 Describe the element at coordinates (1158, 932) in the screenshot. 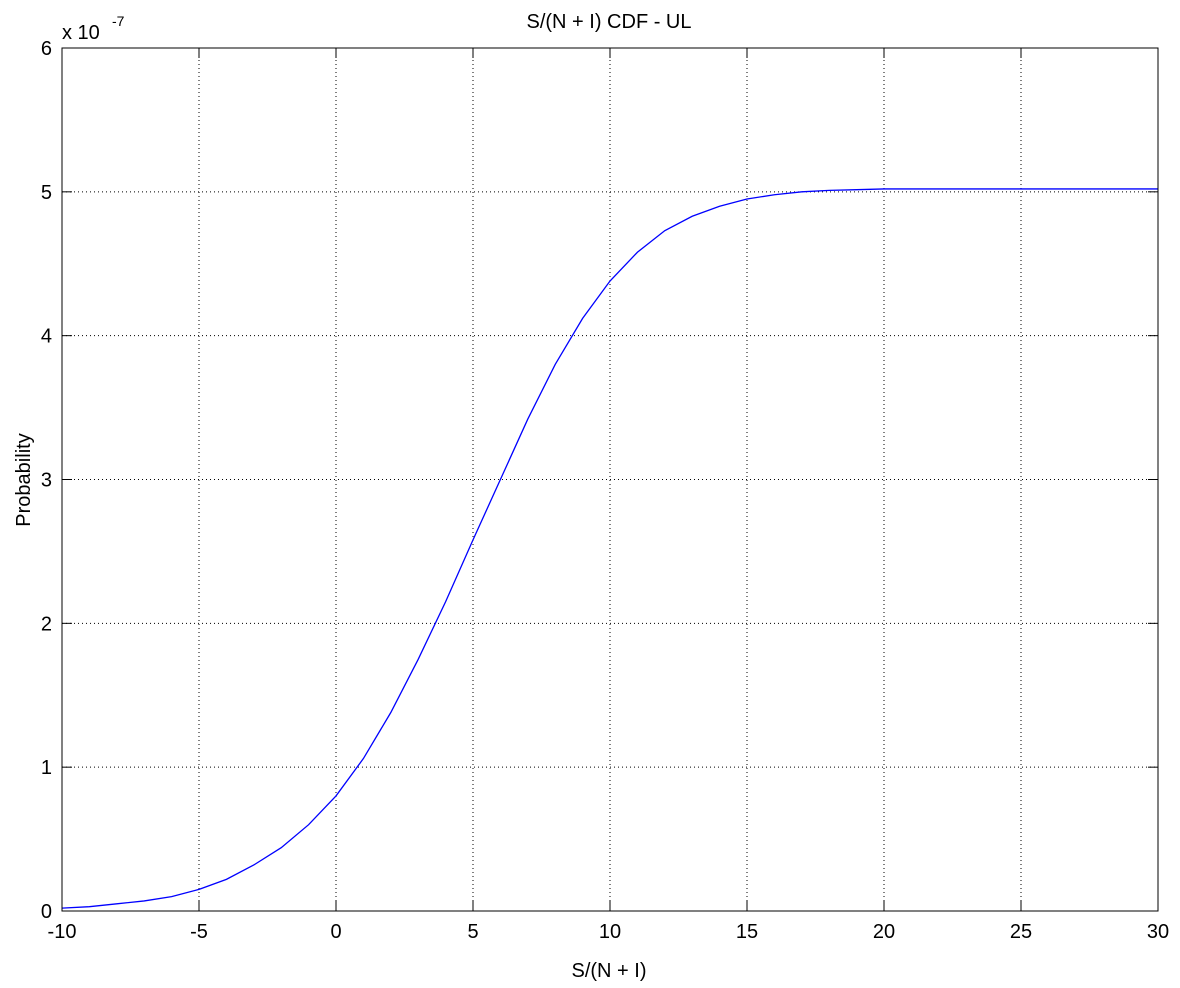

I see `x-tick-label: 30` at that location.